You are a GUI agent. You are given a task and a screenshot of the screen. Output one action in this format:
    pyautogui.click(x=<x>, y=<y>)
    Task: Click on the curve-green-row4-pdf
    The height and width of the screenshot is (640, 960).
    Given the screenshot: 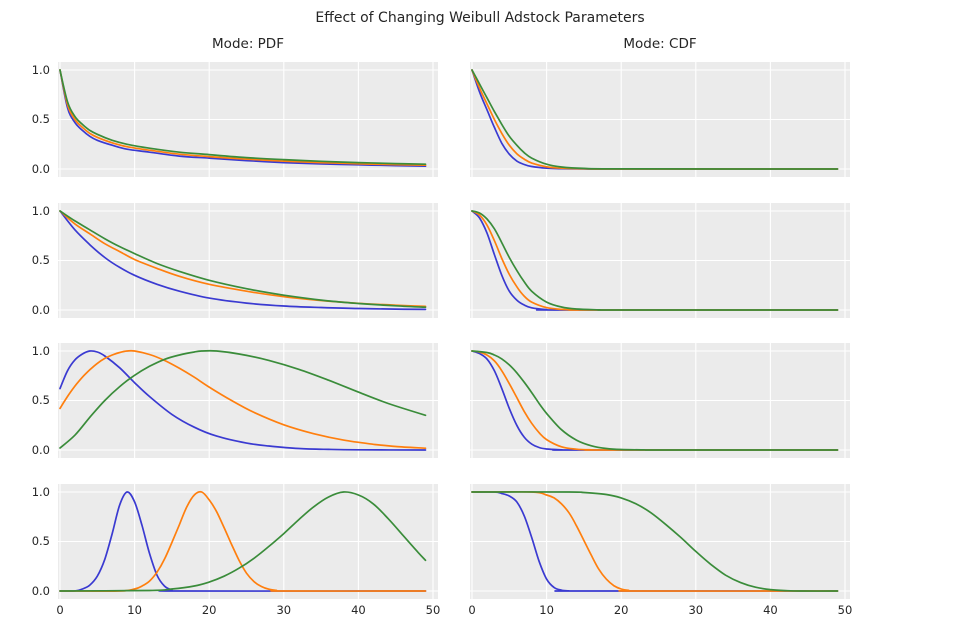 What is the action you would take?
    pyautogui.click(x=243, y=541)
    